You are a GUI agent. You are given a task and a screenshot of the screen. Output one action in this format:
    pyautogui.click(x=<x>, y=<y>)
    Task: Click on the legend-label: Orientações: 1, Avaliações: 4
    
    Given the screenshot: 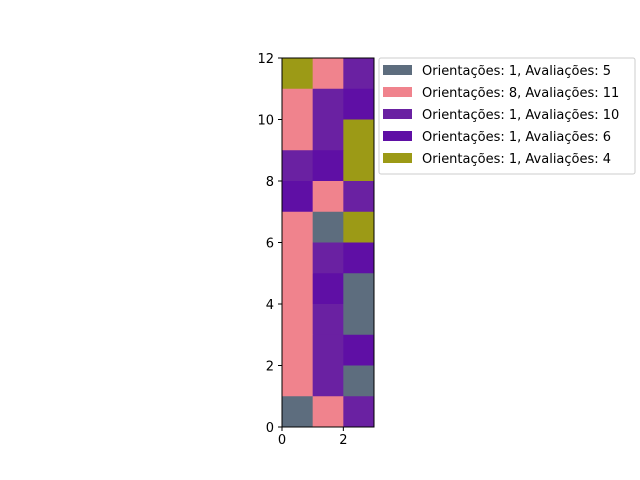 What is the action you would take?
    pyautogui.click(x=516, y=159)
    